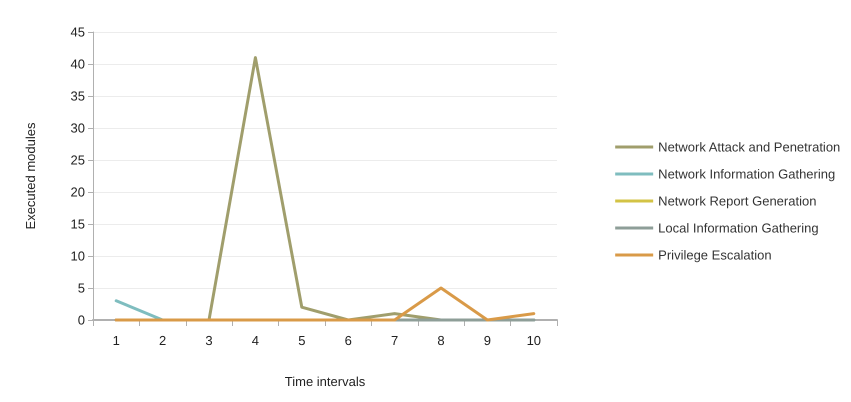 This screenshot has width=851, height=402. I want to click on y-tick-label: 25, so click(77, 160).